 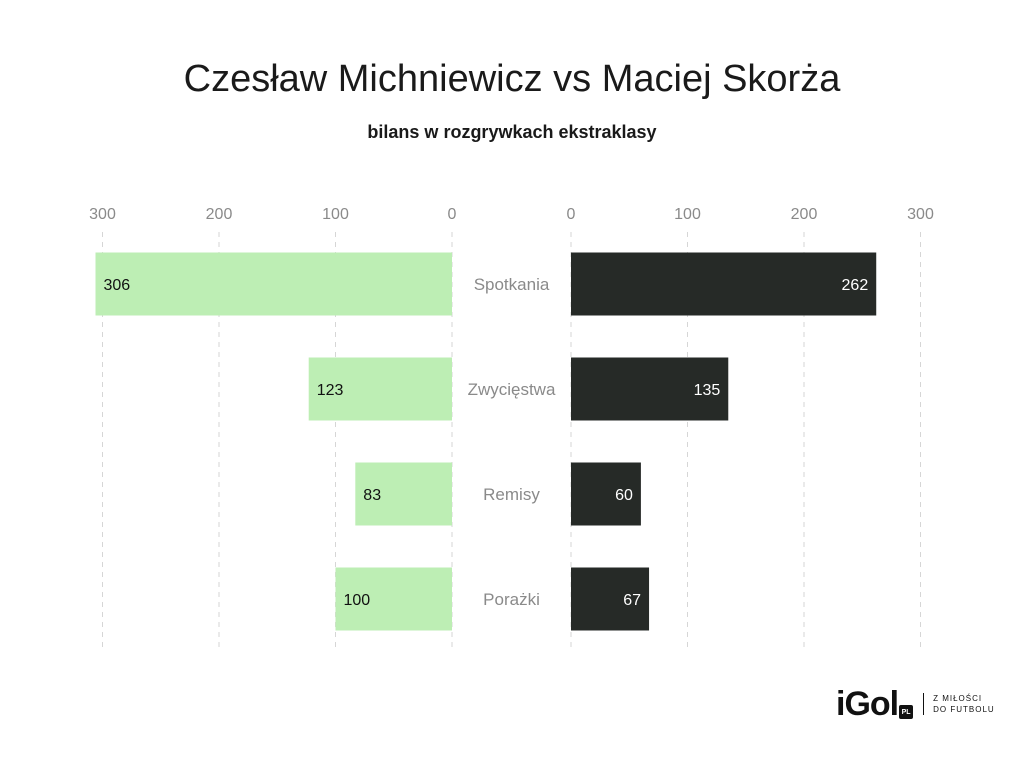 I want to click on tick-label-right-100: 100, so click(x=687, y=214).